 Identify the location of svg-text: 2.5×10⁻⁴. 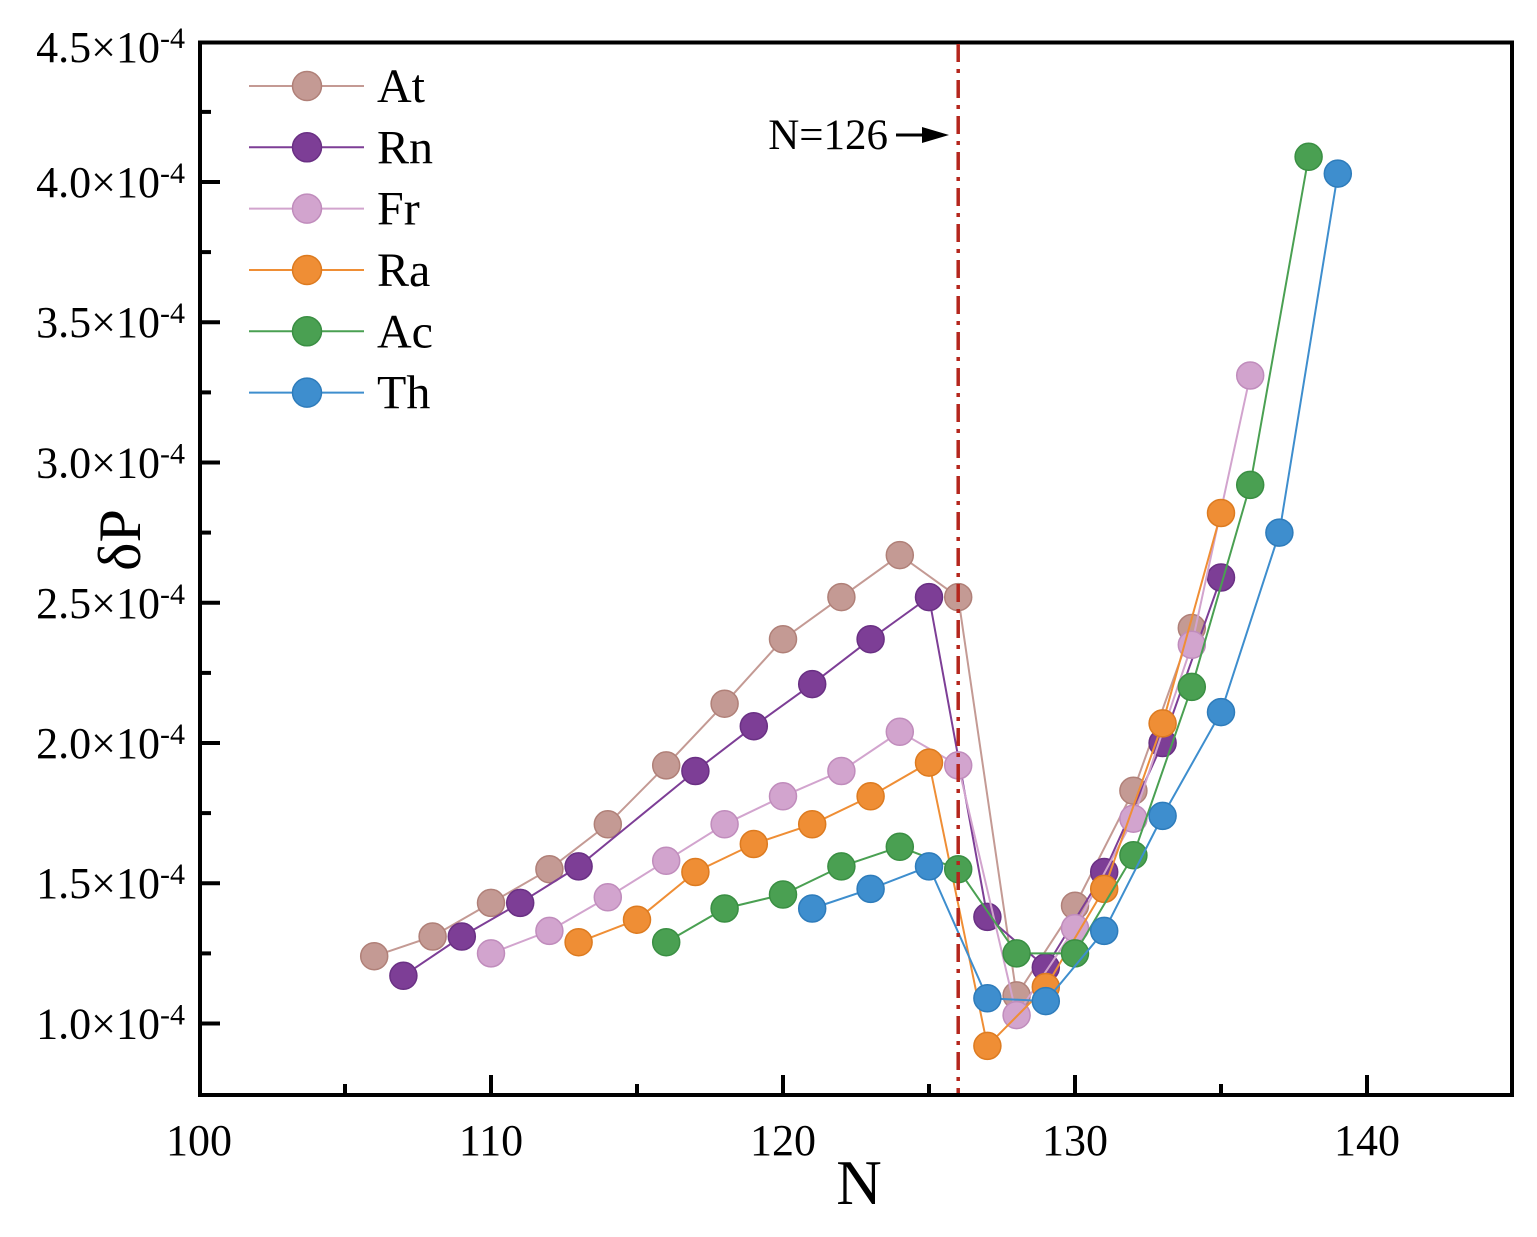
(110, 603).